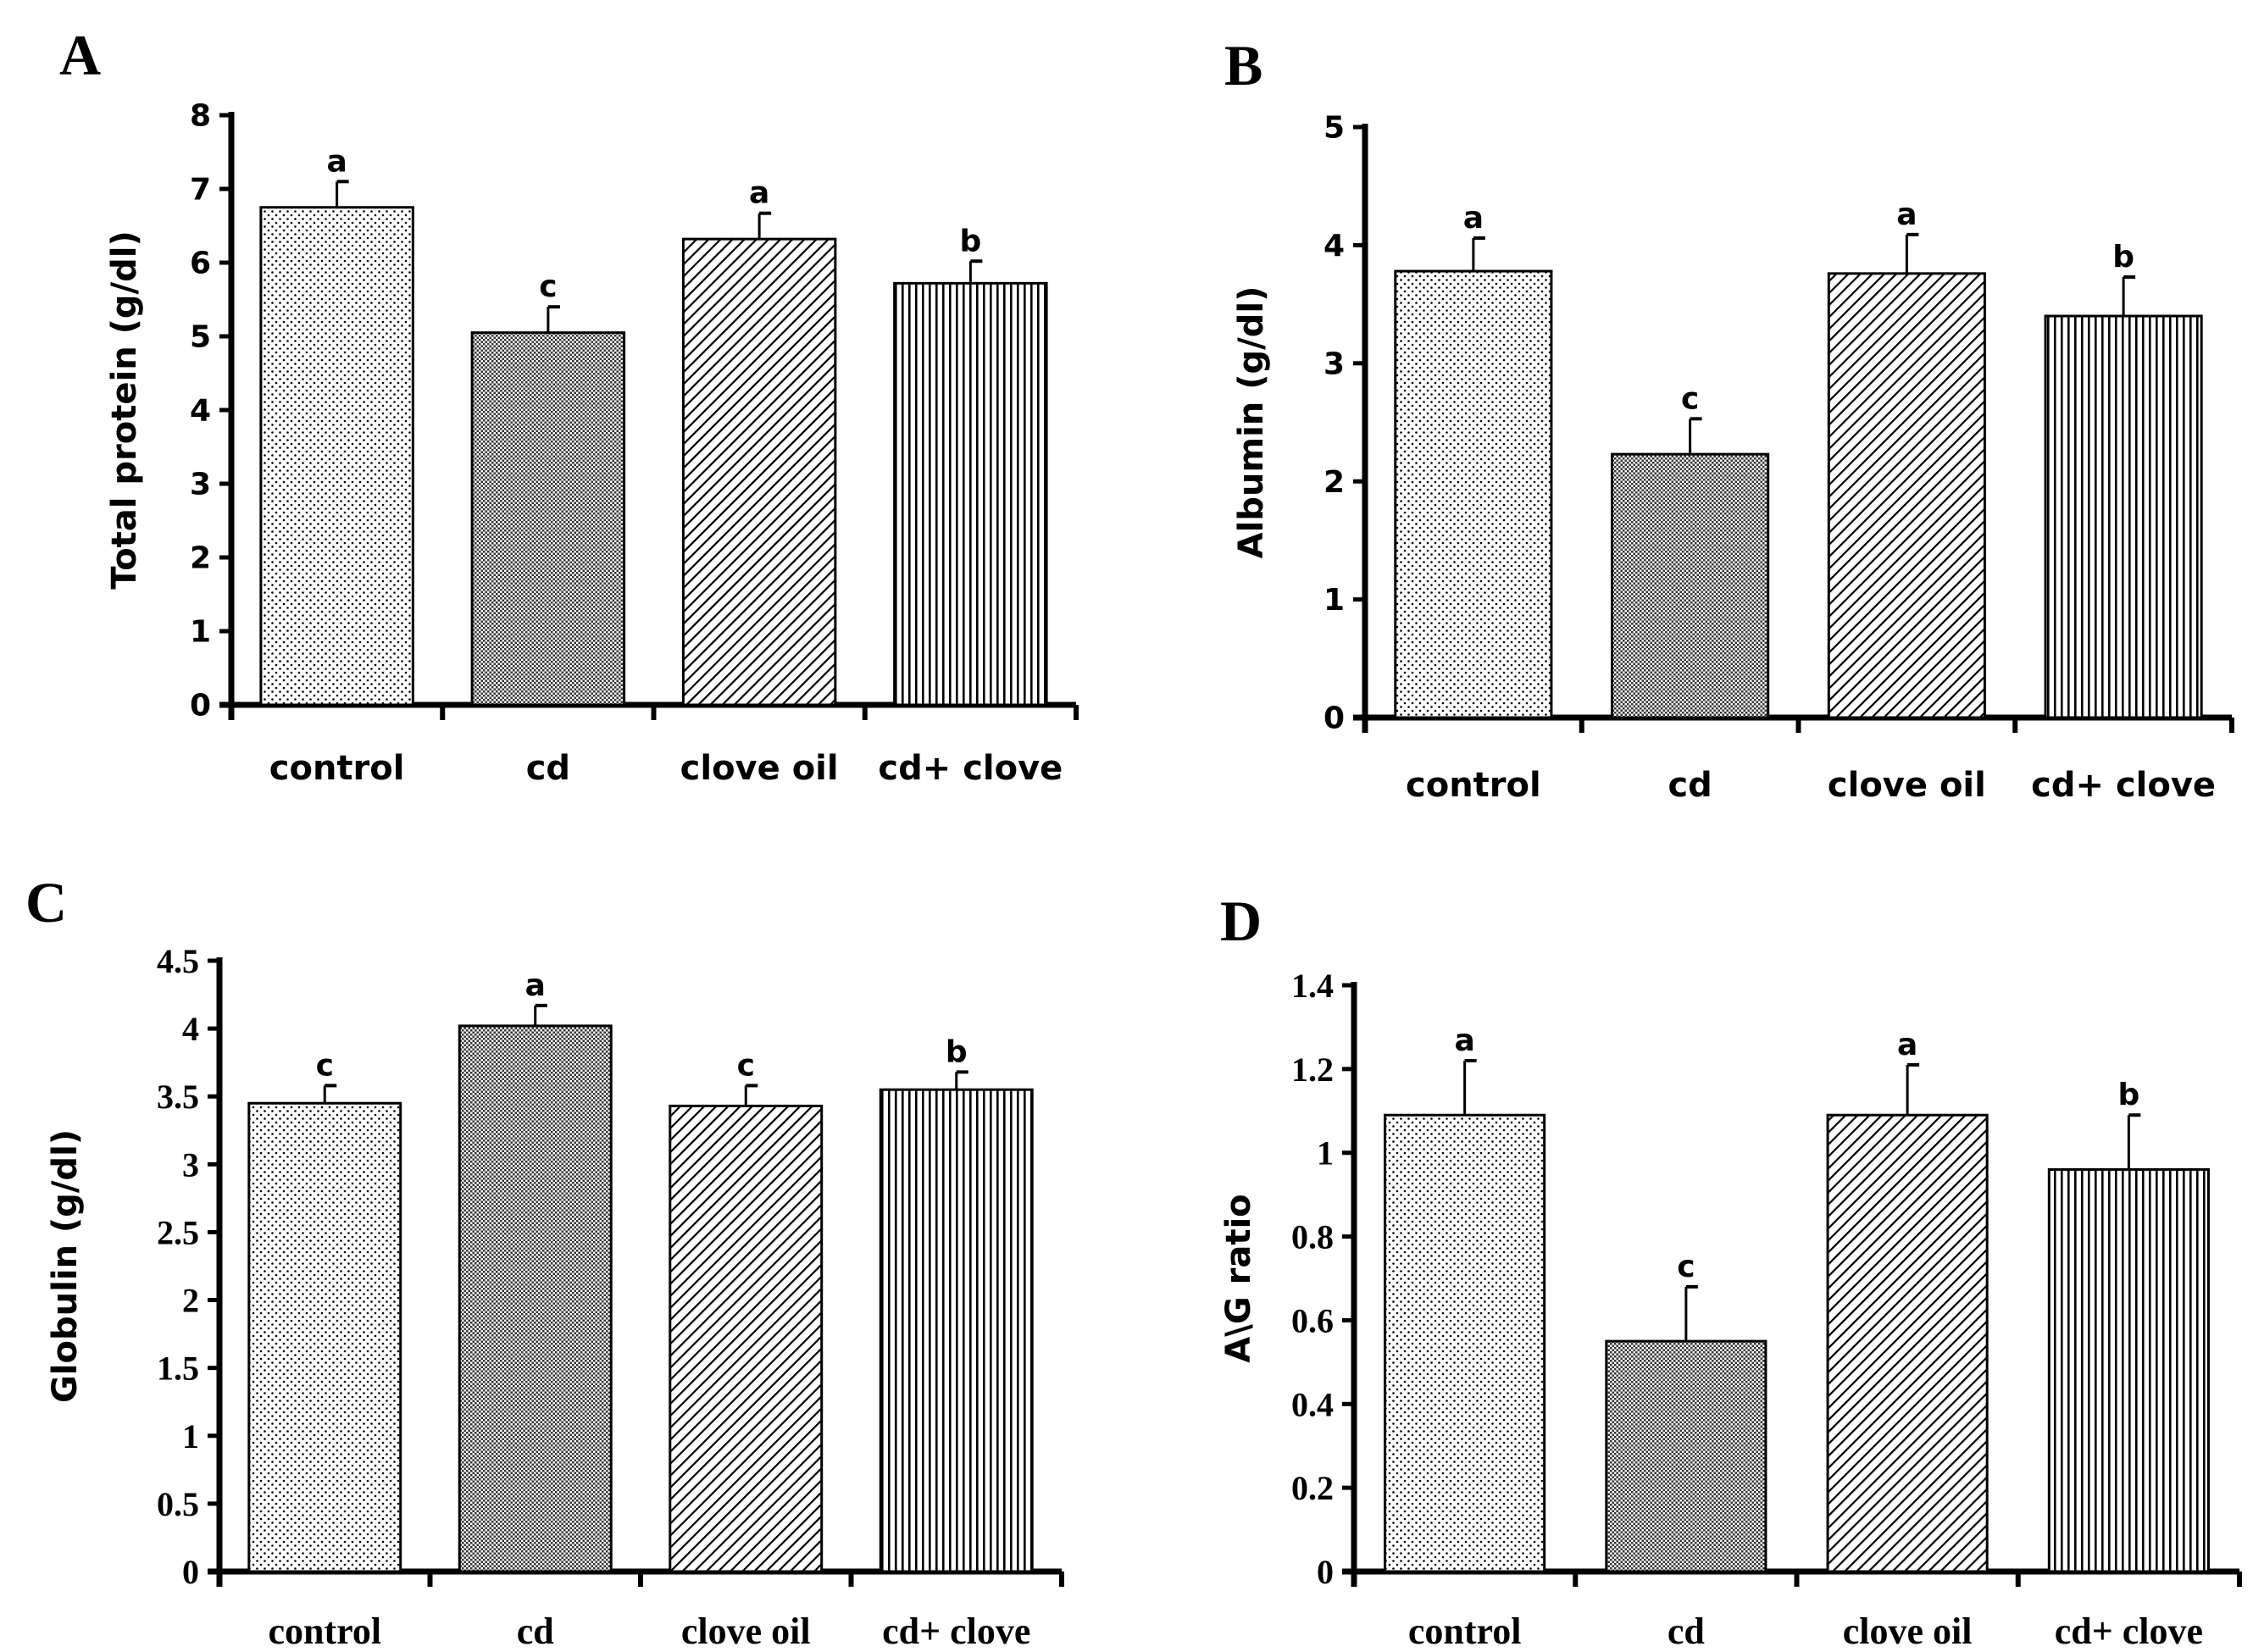  Describe the element at coordinates (1241, 921) in the screenshot. I see `panel-label: D` at that location.